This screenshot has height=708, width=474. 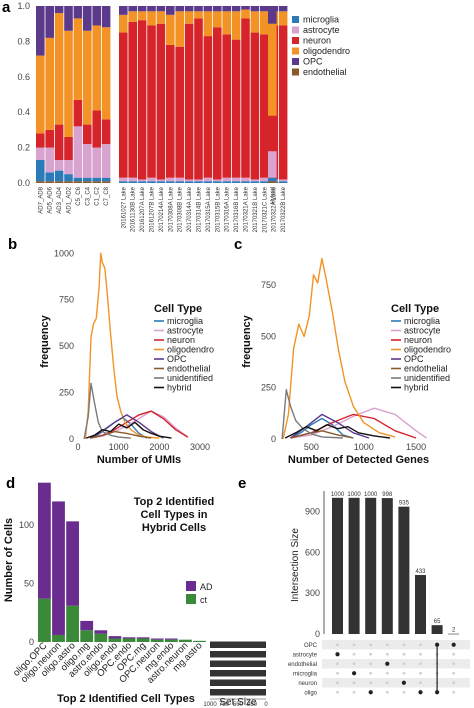 What do you see at coordinates (295, 19) in the screenshot?
I see `panel-a-legend-swatch` at bounding box center [295, 19].